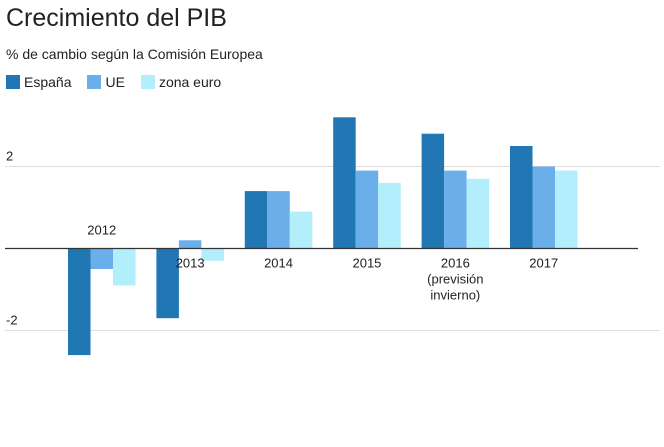 Image resolution: width=664 pixels, height=447 pixels. What do you see at coordinates (190, 82) in the screenshot?
I see `legend-label-zona-euro: zona euro` at bounding box center [190, 82].